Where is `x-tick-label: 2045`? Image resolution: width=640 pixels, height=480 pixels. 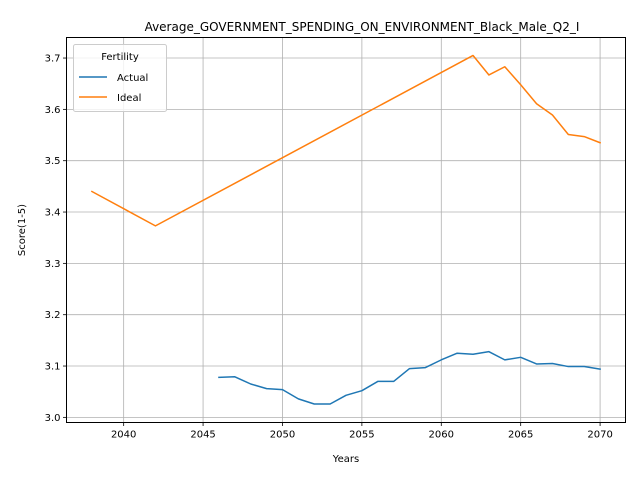
x-tick-label: 2045 is located at coordinates (202, 435).